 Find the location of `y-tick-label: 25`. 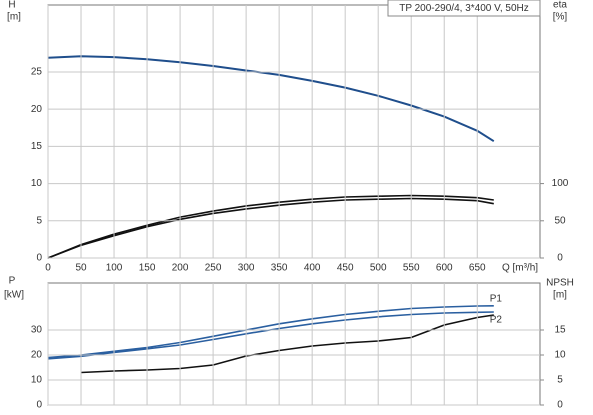

y-tick-label: 25 is located at coordinates (37, 72).